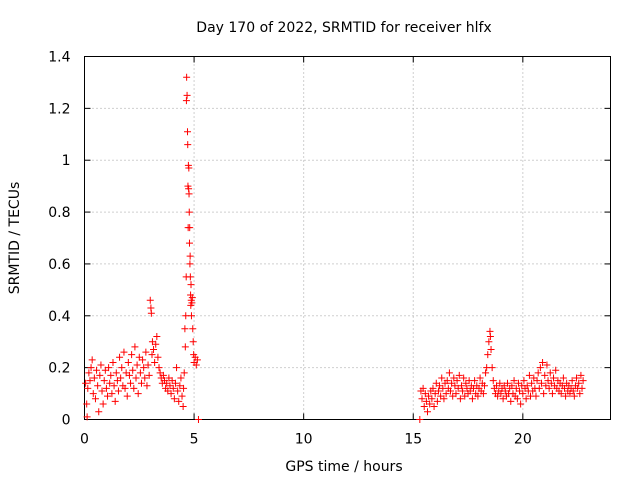  I want to click on y-tick-label: 0.8, so click(59, 213).